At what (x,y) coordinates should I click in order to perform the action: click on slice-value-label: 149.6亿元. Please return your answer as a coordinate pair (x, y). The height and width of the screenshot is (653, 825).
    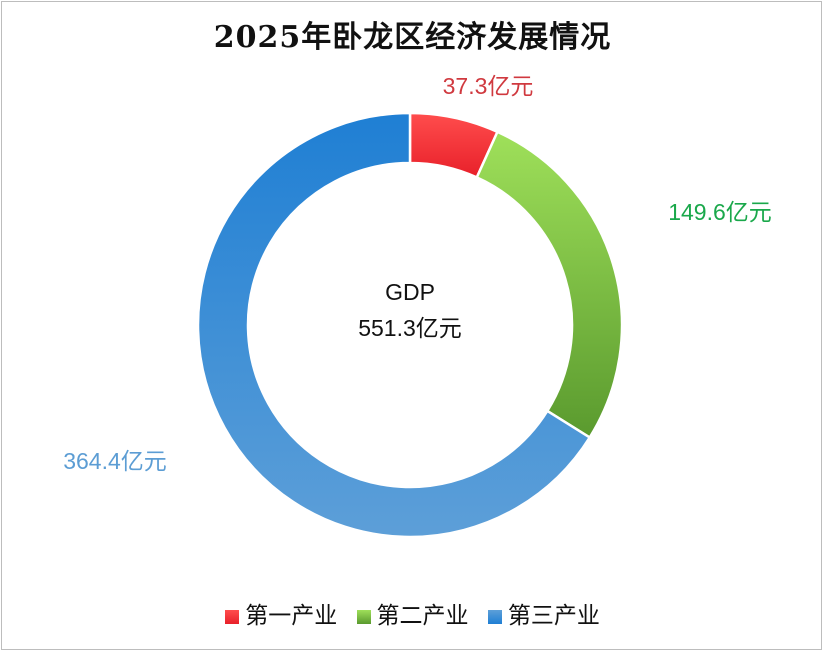
    Looking at the image, I should click on (720, 212).